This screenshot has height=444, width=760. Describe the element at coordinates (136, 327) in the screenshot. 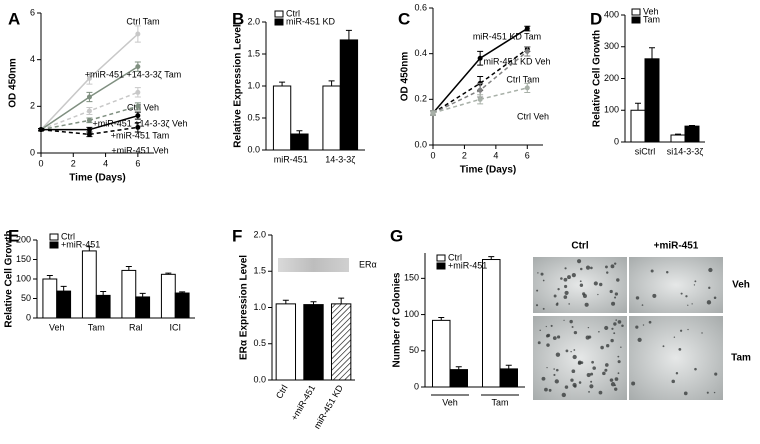

I see `x-tick-label: Ral` at that location.